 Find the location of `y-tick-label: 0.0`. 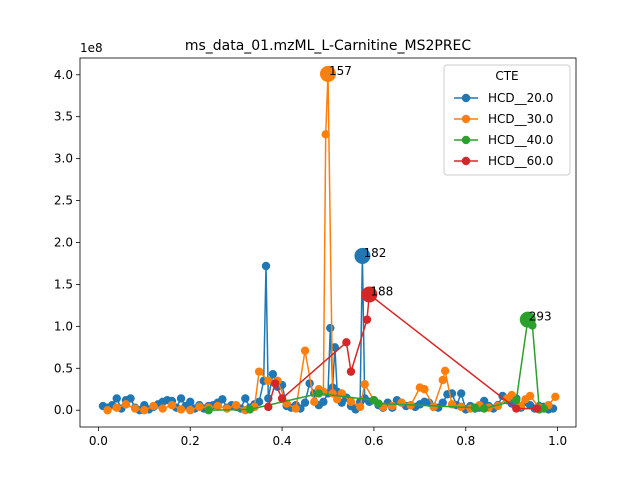

y-tick-label: 0.0 is located at coordinates (63, 410).